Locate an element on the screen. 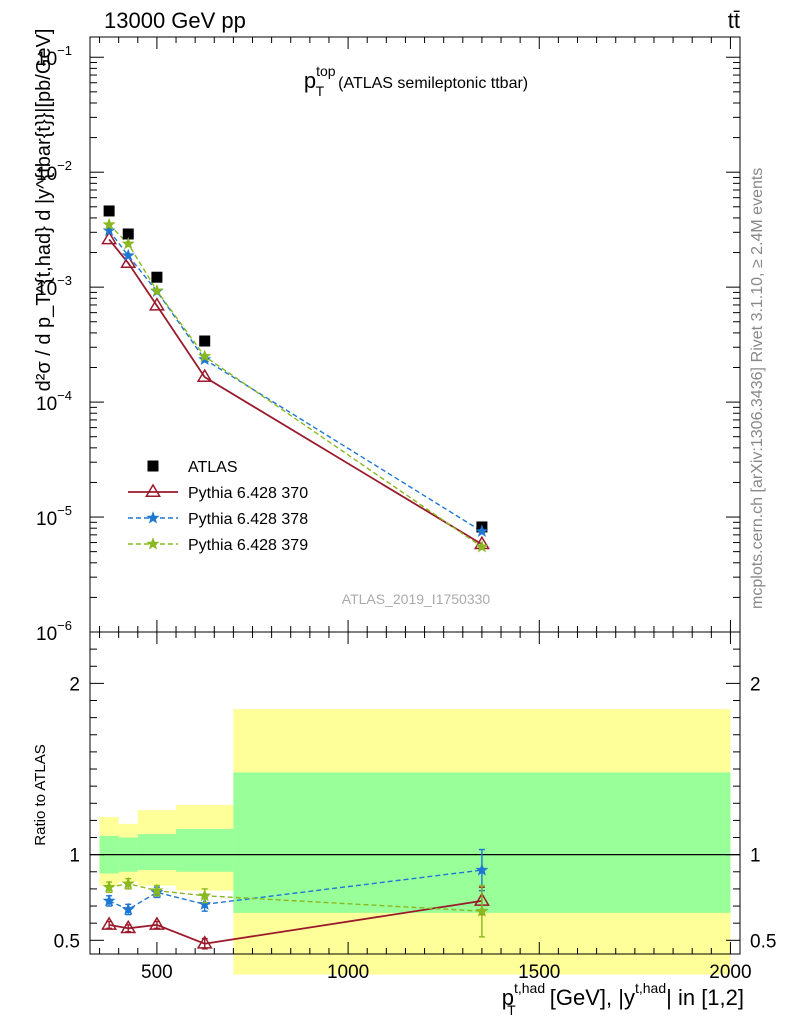  main-y-tick-label: 10⁻¹ is located at coordinates (54, 56).